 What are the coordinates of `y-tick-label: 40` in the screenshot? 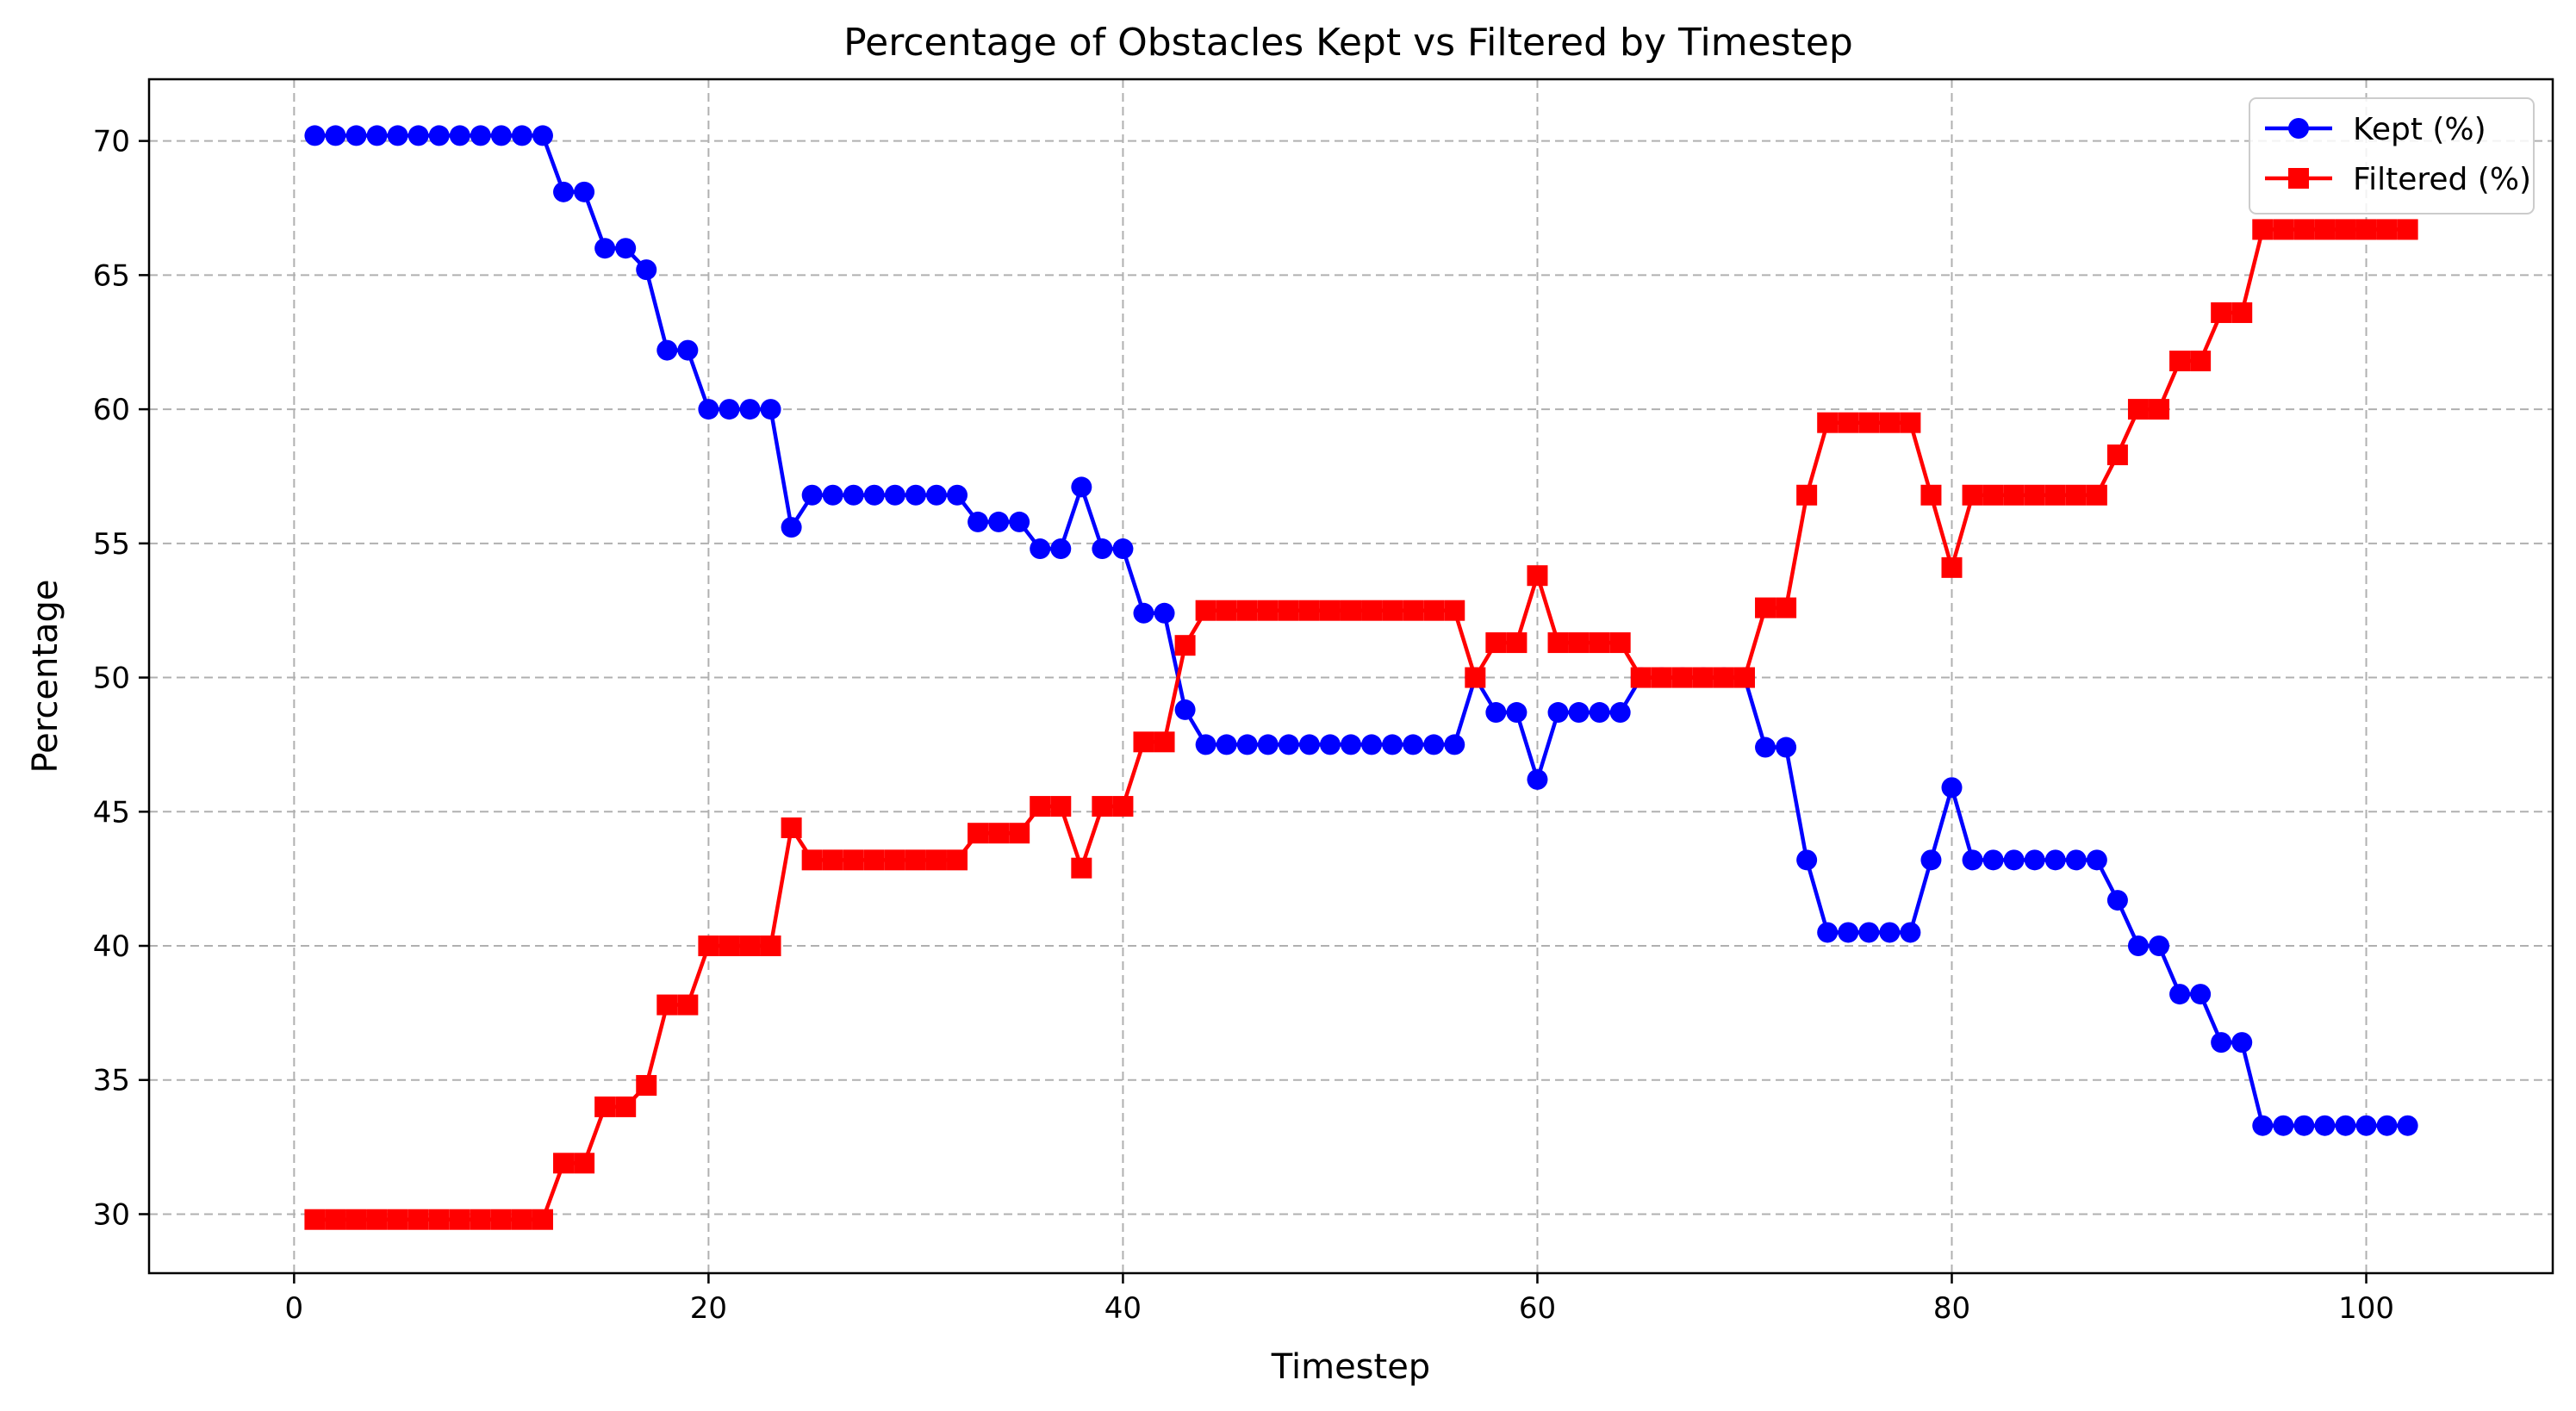 It's located at (112, 946).